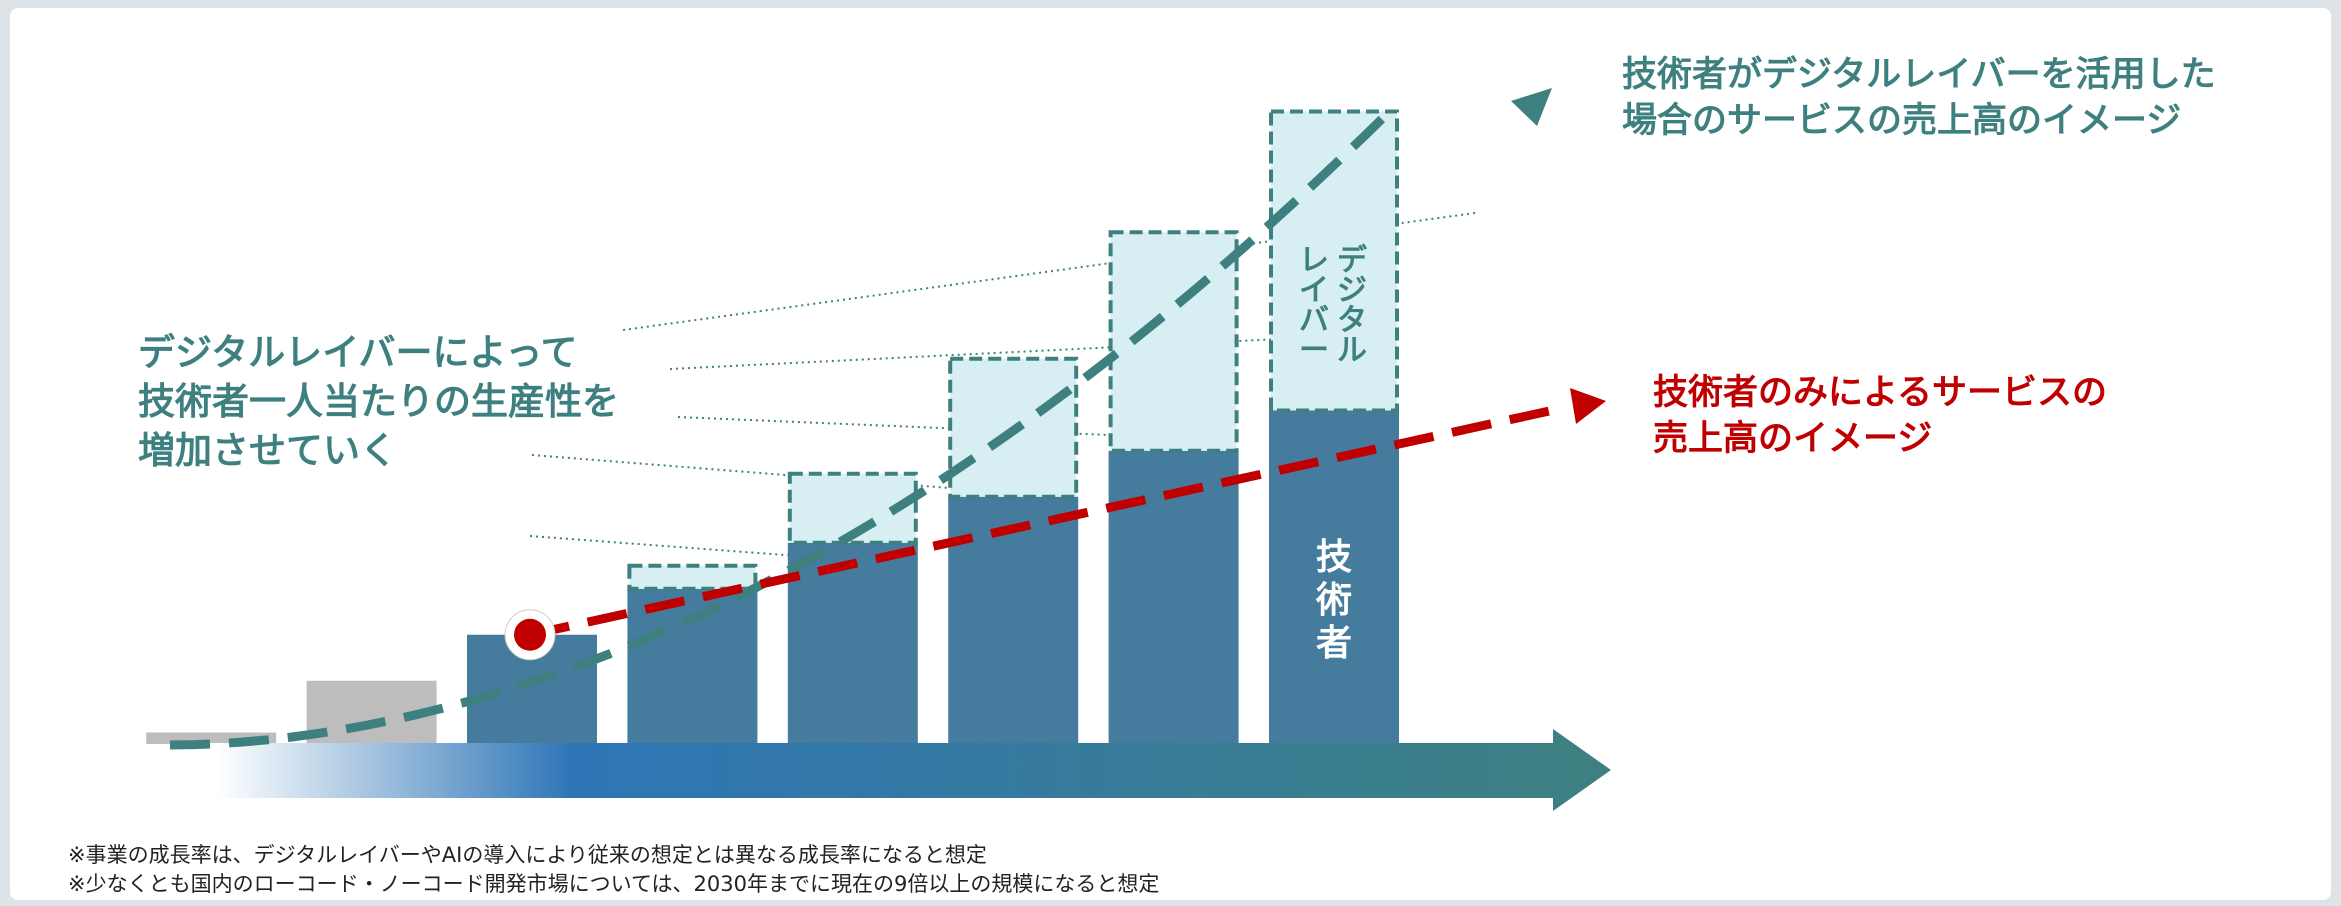  What do you see at coordinates (1314, 260) in the screenshot?
I see `digital-labor-label-char: レ` at bounding box center [1314, 260].